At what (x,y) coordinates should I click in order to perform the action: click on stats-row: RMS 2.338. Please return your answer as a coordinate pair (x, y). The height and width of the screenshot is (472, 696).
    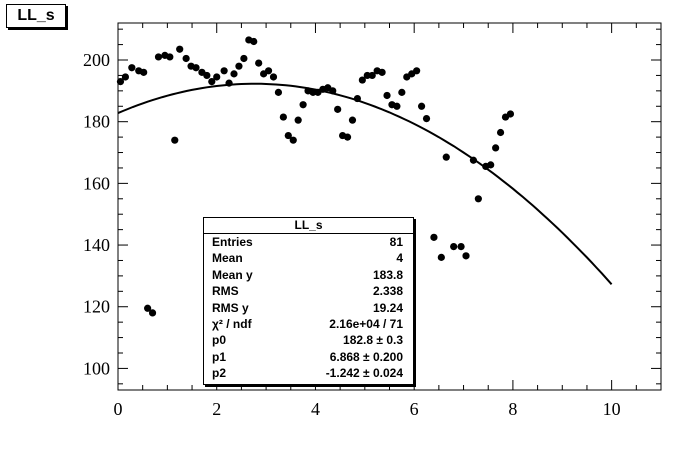
    Looking at the image, I should click on (308, 291).